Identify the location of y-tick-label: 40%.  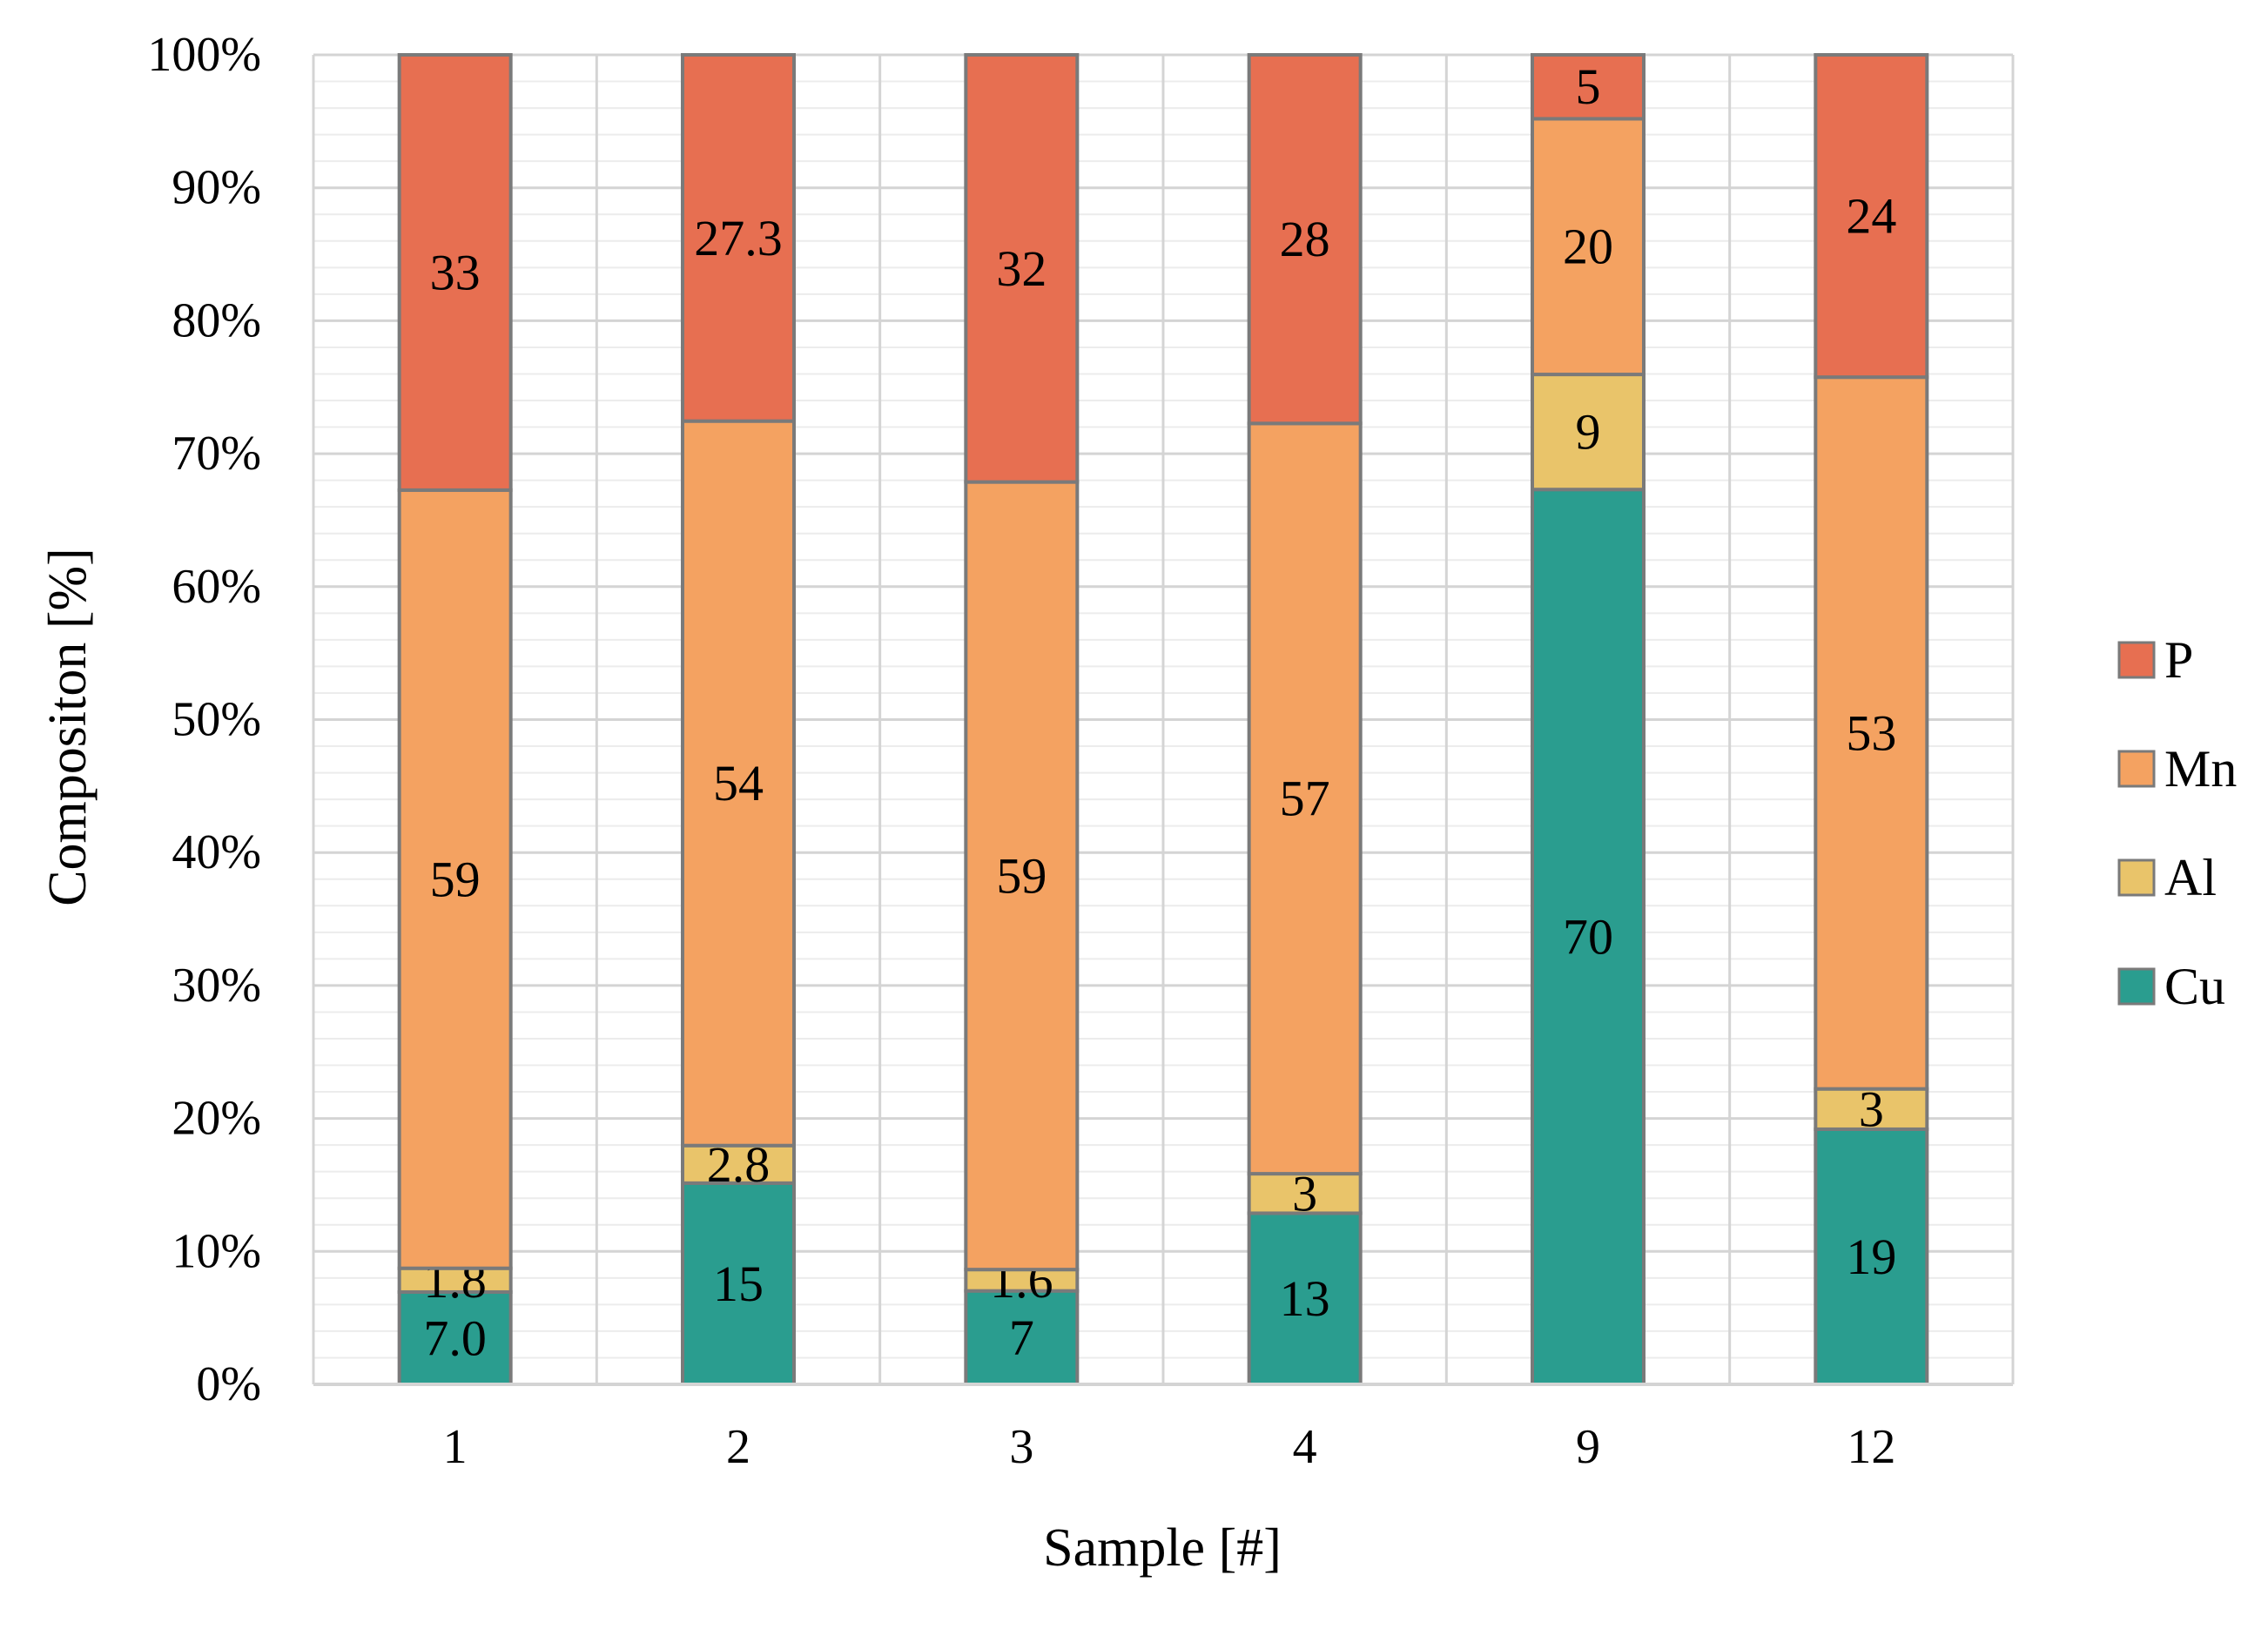
(217, 852).